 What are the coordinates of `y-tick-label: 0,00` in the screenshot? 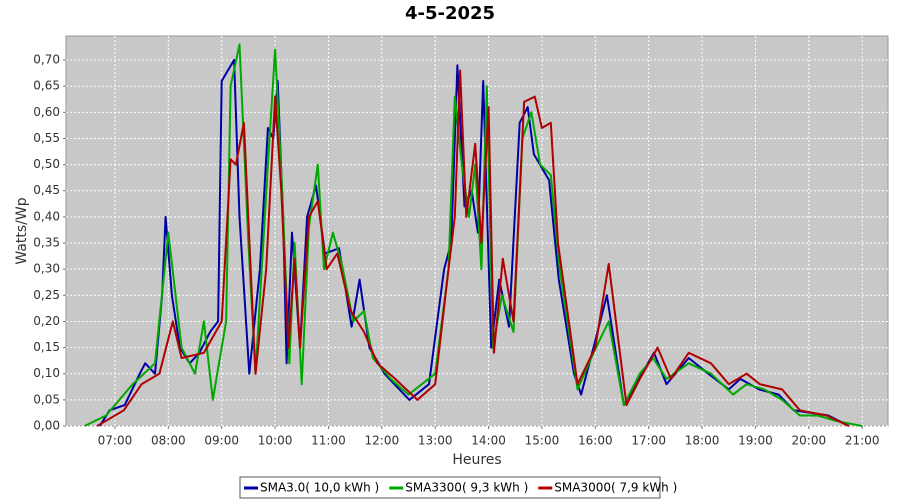 It's located at (46, 426).